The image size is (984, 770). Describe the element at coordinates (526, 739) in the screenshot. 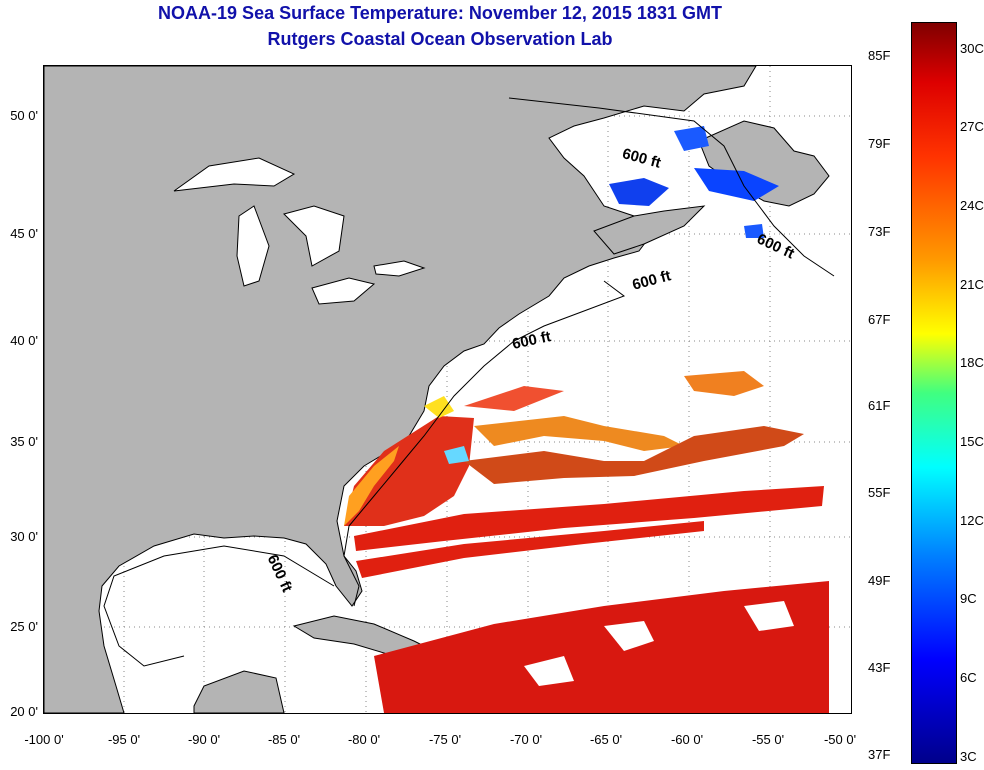

I see `lon-label: -70 0'` at that location.